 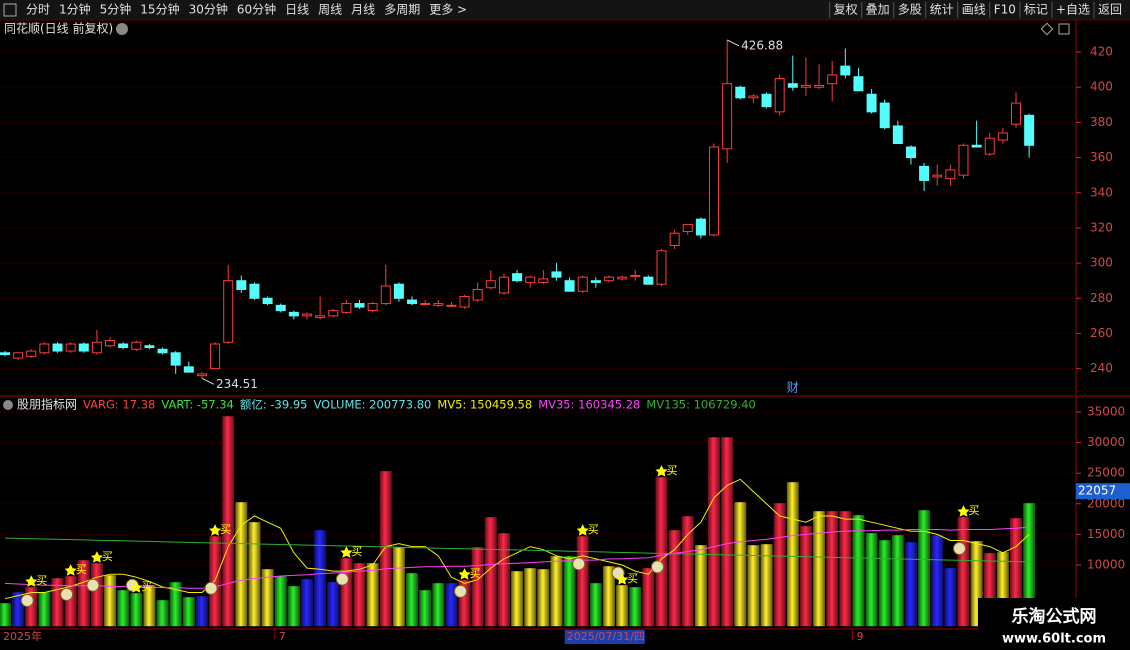 I want to click on watermark-url: www.60lt.com, so click(x=1054, y=639).